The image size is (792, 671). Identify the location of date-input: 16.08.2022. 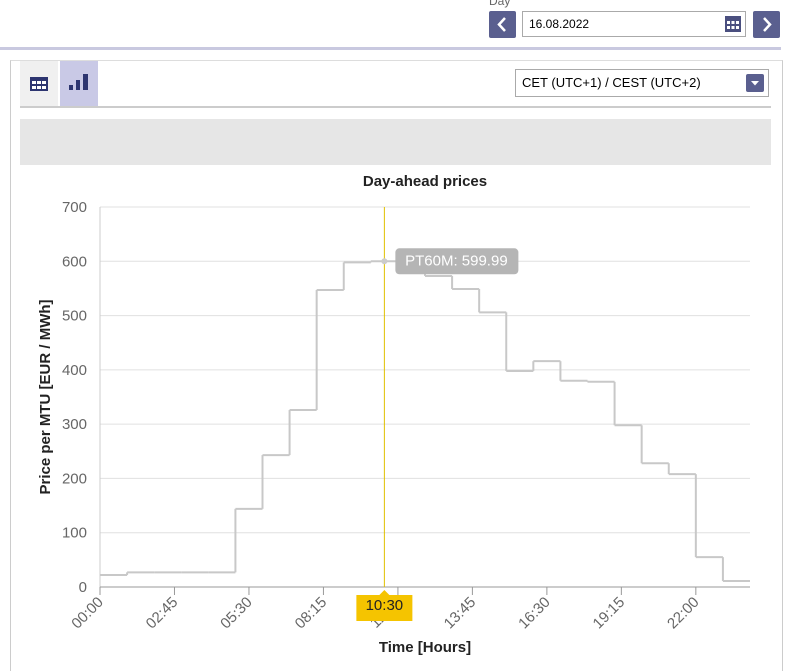
(634, 24).